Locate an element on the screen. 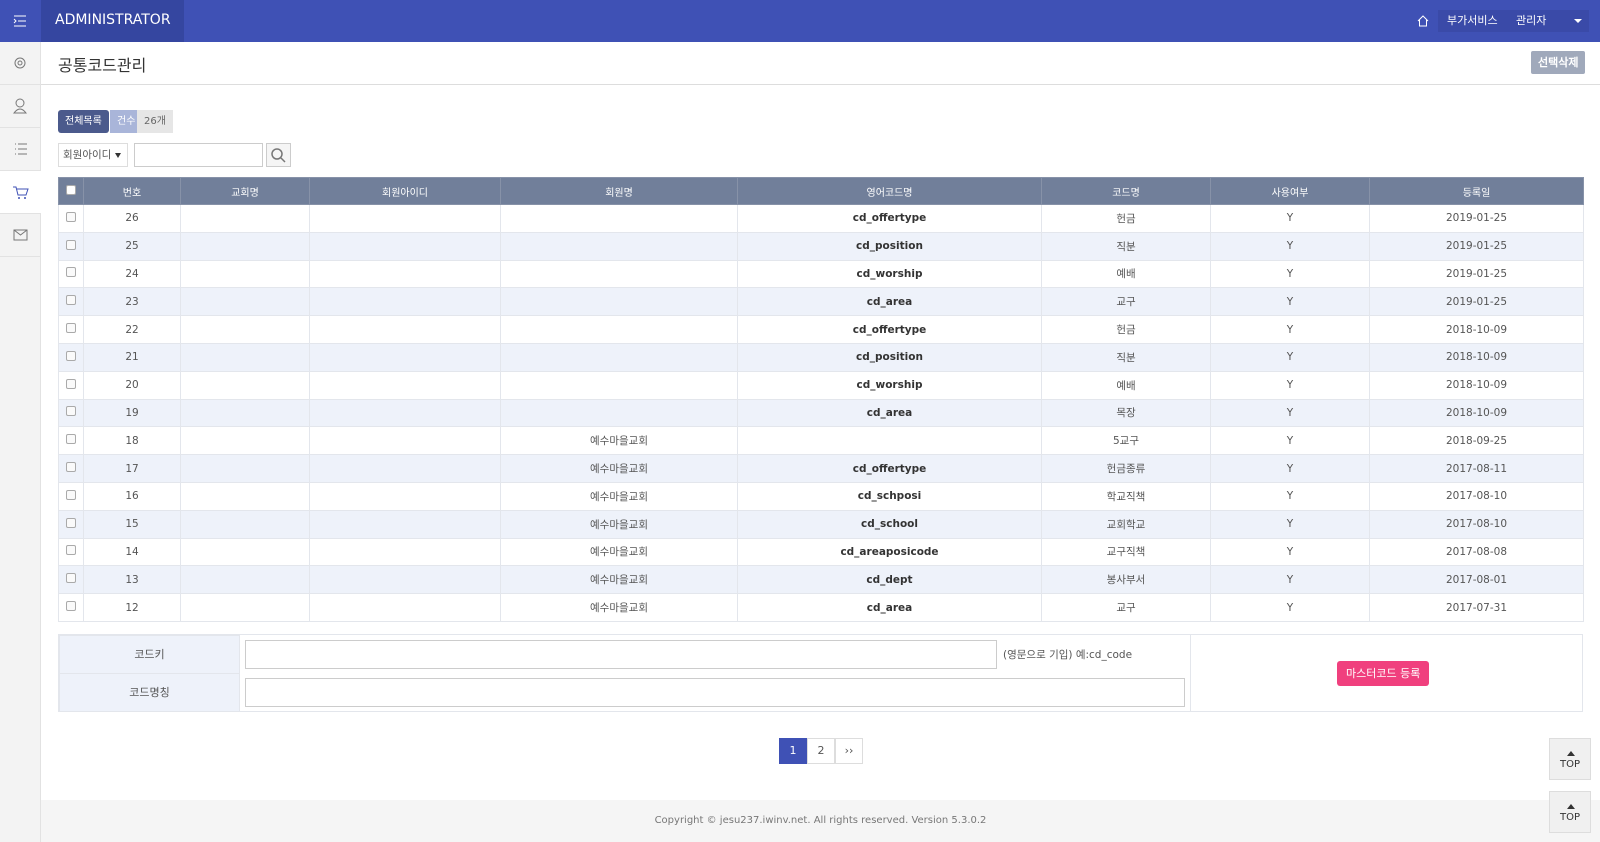 This screenshot has width=1600, height=842. cell-no: 24 is located at coordinates (132, 274).